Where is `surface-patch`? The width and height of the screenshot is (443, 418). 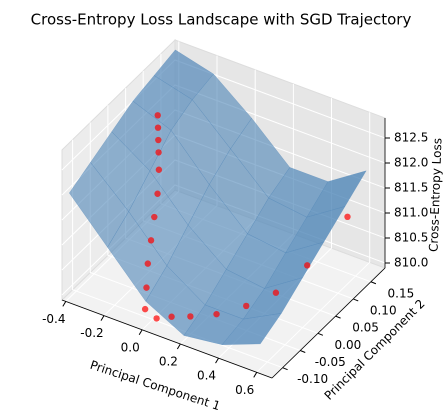
surface-patch is located at coordinates (251, 328).